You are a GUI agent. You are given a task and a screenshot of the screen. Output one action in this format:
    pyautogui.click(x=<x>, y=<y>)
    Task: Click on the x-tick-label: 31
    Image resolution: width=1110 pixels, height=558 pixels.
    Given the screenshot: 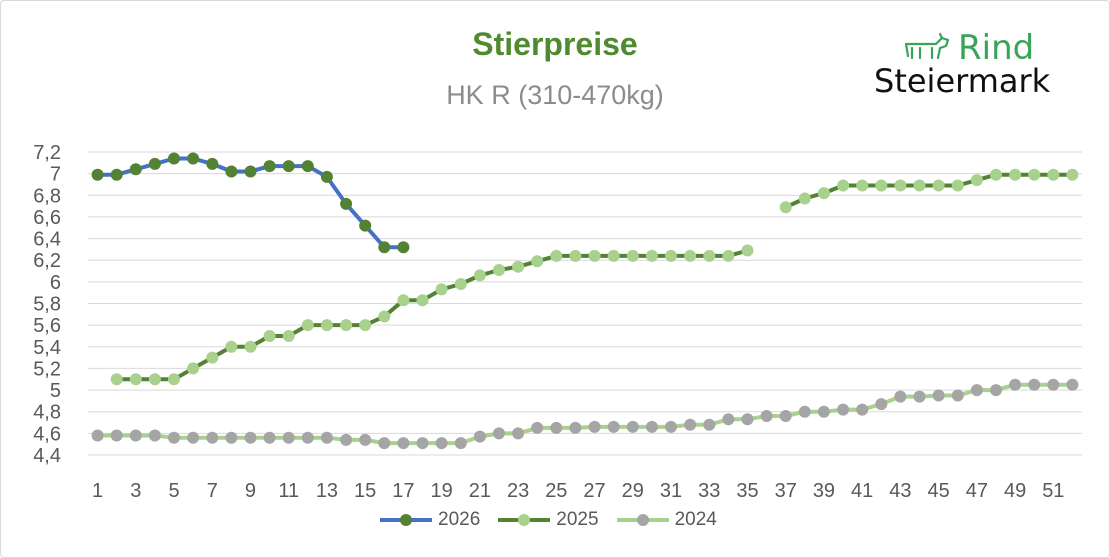 What is the action you would take?
    pyautogui.click(x=671, y=491)
    